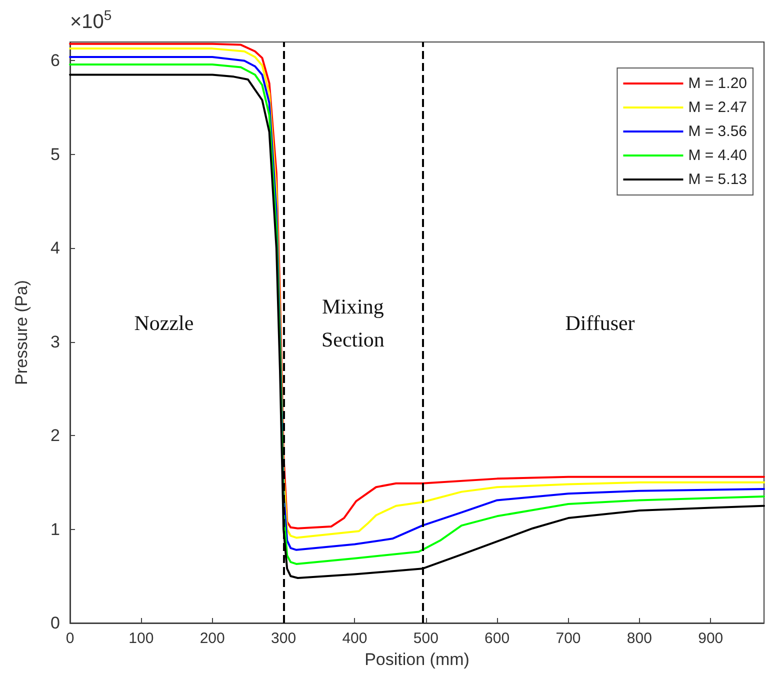  Describe the element at coordinates (639, 638) in the screenshot. I see `x-tick-label: 800` at that location.